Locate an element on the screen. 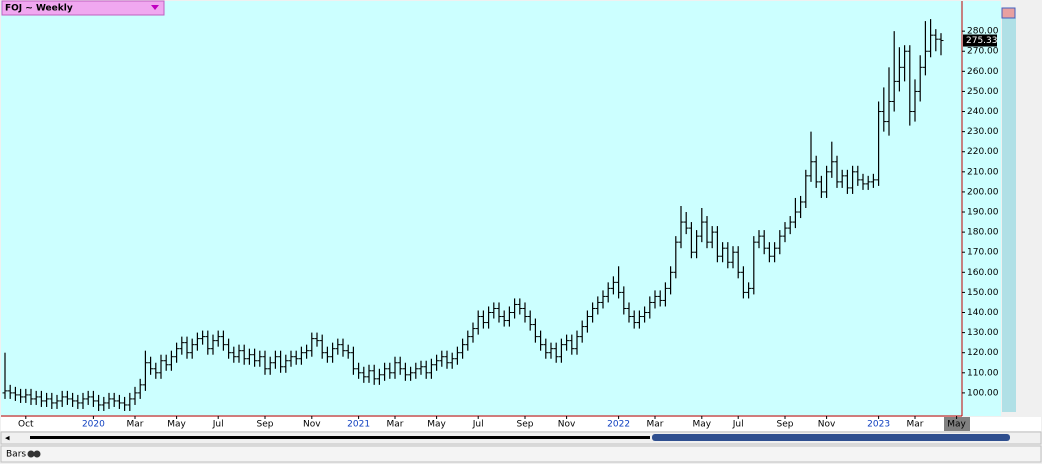 Image resolution: width=1042 pixels, height=464 pixels. y-tick-label: 260.00 is located at coordinates (983, 72).